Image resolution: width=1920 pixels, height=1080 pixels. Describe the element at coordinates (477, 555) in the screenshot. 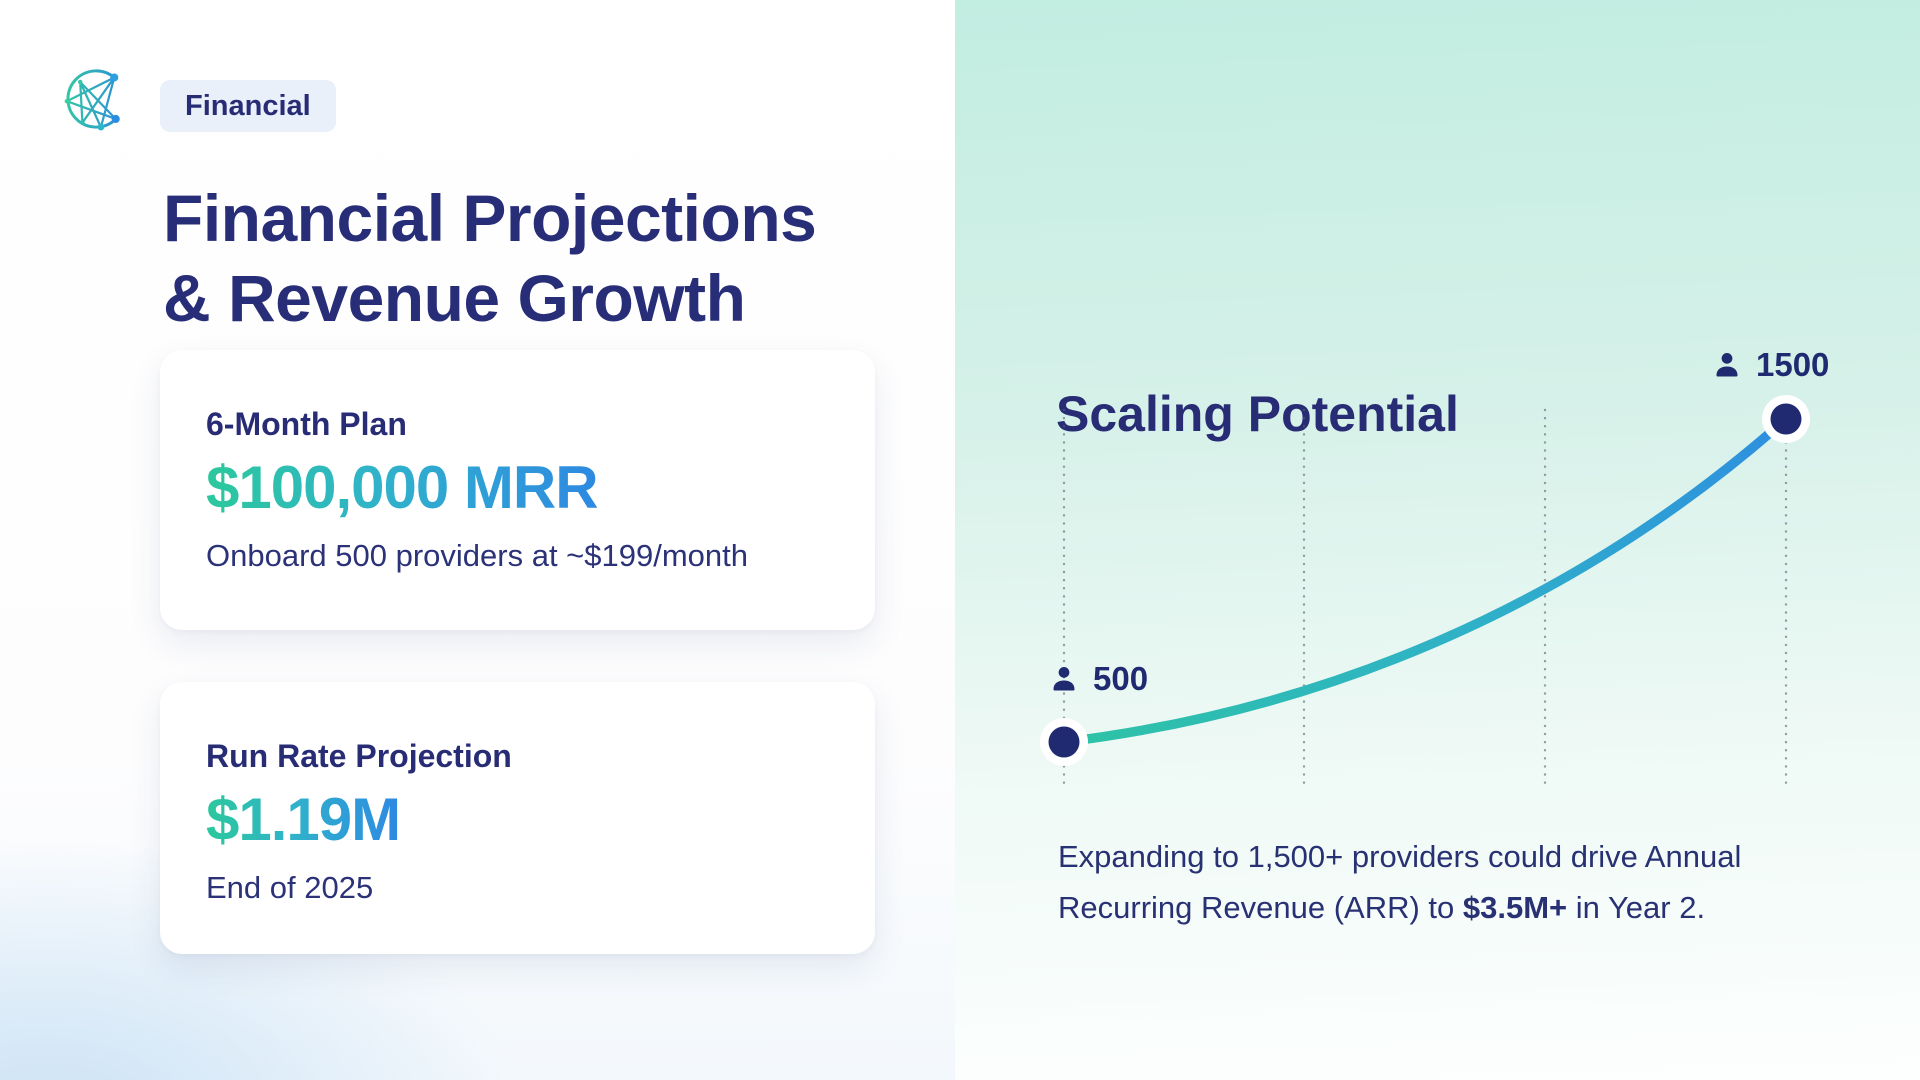

I see `card-description: Onboard 500 providers at ~$199/month` at that location.